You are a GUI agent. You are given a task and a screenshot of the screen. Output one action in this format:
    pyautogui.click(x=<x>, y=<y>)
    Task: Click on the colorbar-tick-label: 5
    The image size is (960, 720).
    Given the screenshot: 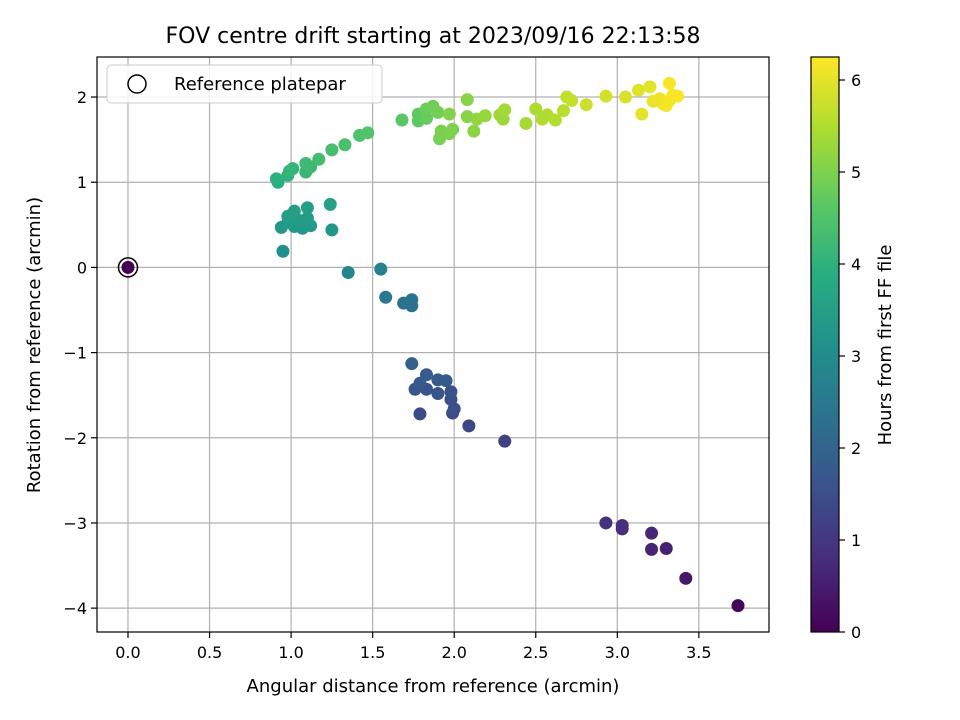 What is the action you would take?
    pyautogui.click(x=856, y=172)
    